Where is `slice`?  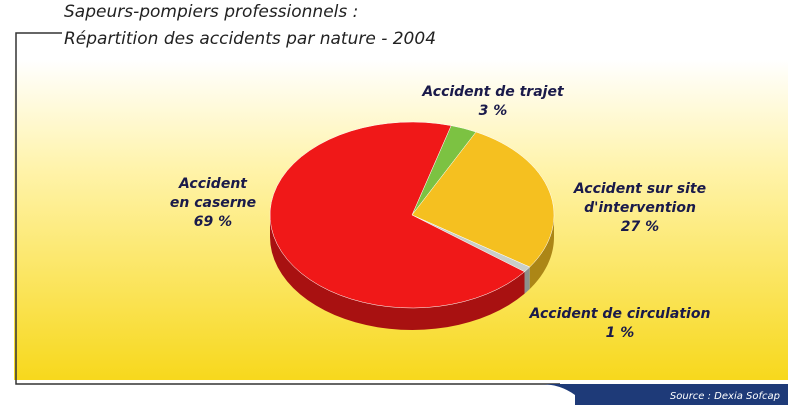
slice is located at coordinates (483, 199).